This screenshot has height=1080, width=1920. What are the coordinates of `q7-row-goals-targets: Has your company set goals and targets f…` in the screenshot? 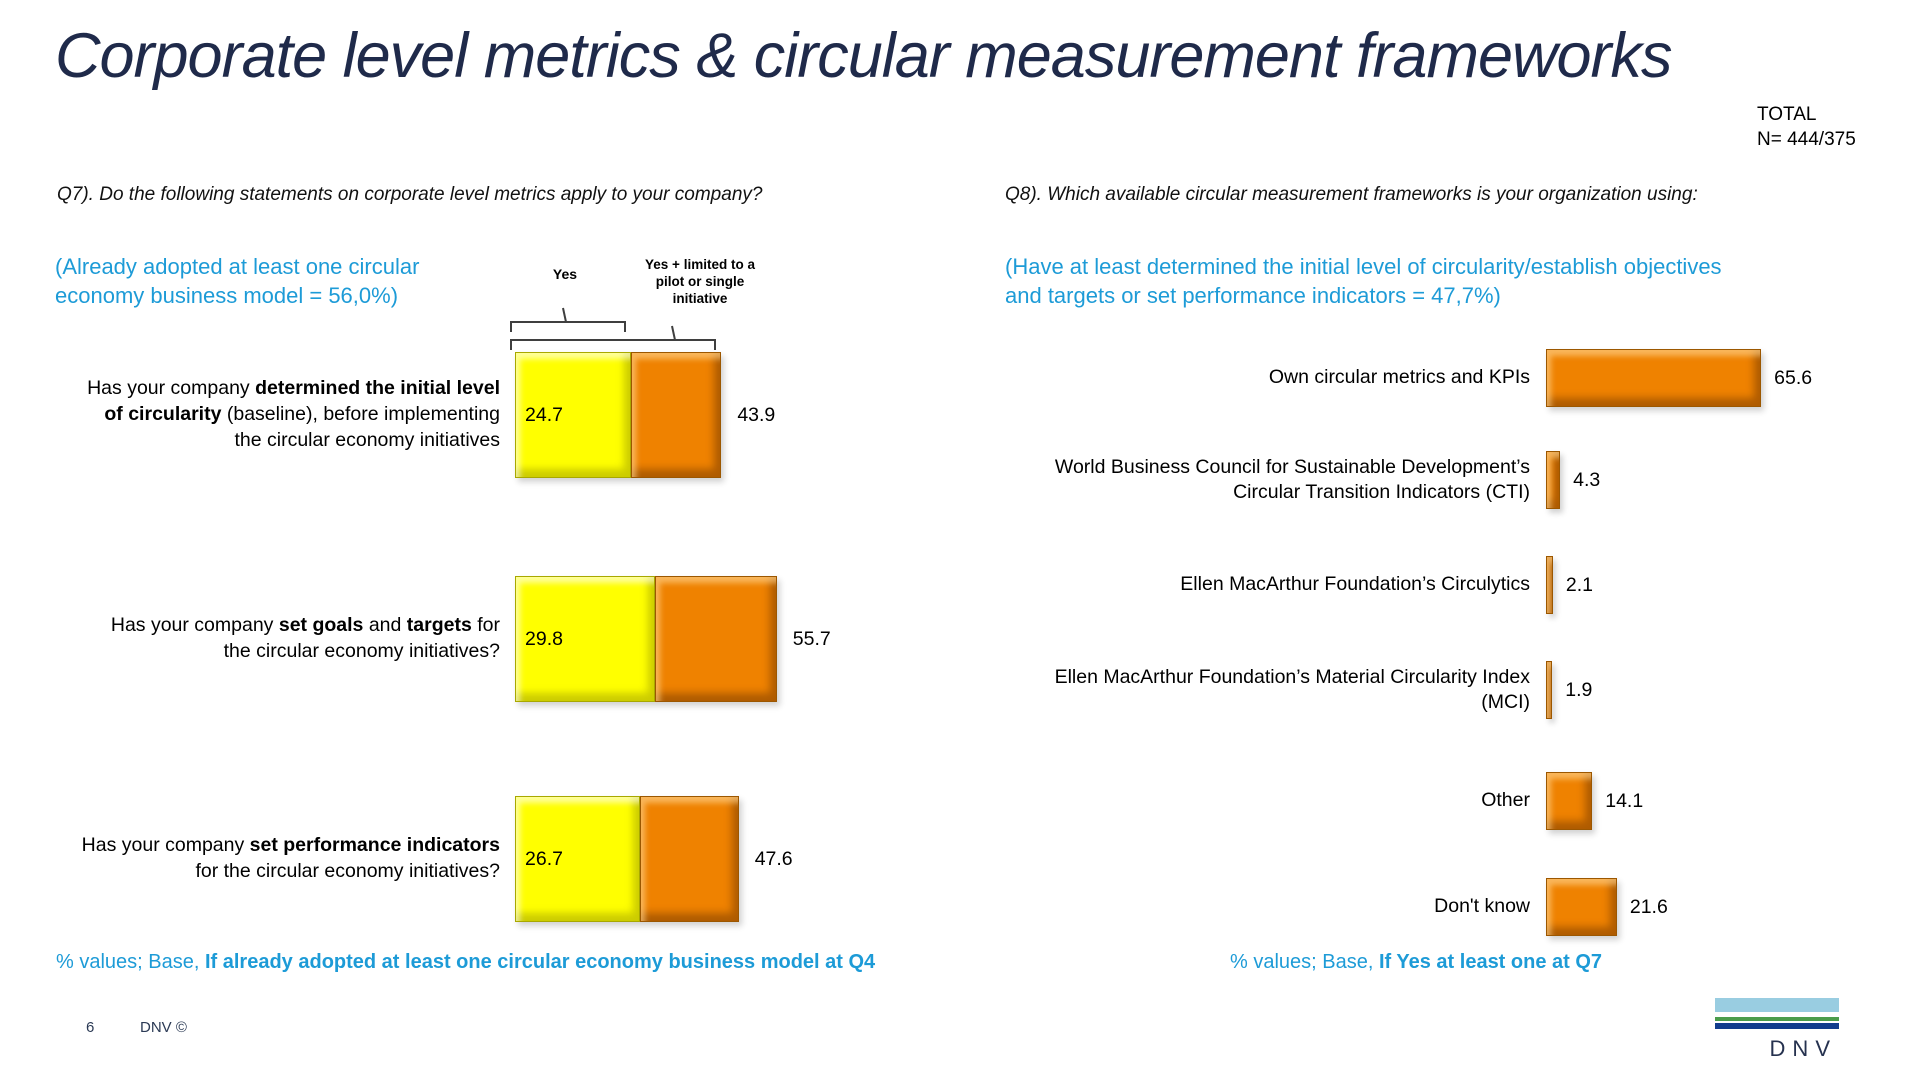 It's located at (490, 639).